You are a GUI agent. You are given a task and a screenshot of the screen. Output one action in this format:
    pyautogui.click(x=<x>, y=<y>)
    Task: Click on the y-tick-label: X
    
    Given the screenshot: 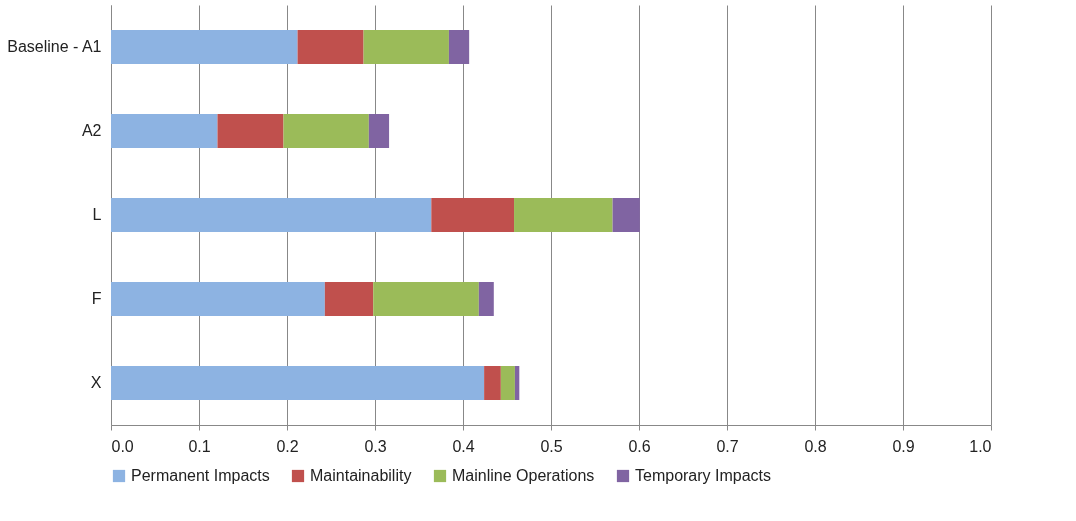 What is the action you would take?
    pyautogui.click(x=96, y=382)
    